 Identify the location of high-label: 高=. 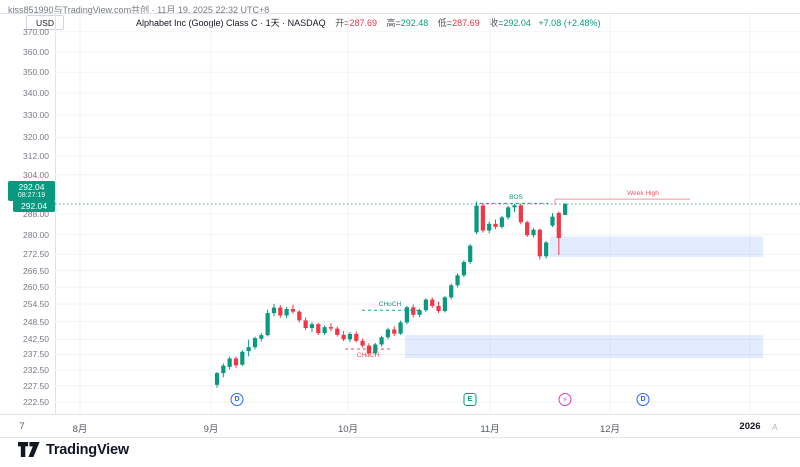
(393, 23).